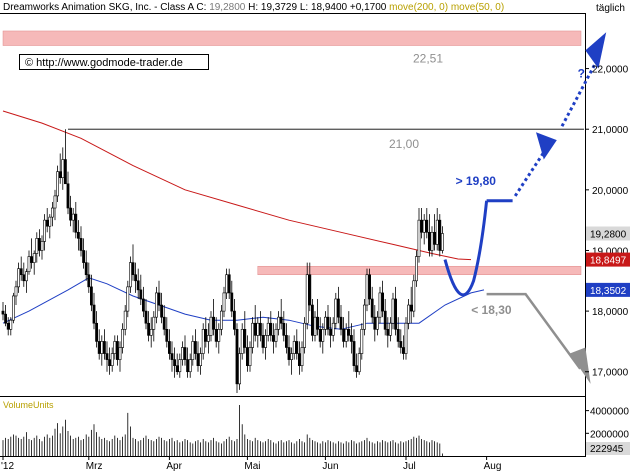 The width and height of the screenshot is (633, 475). I want to click on y-tick-label: 20,0000, so click(610, 191).